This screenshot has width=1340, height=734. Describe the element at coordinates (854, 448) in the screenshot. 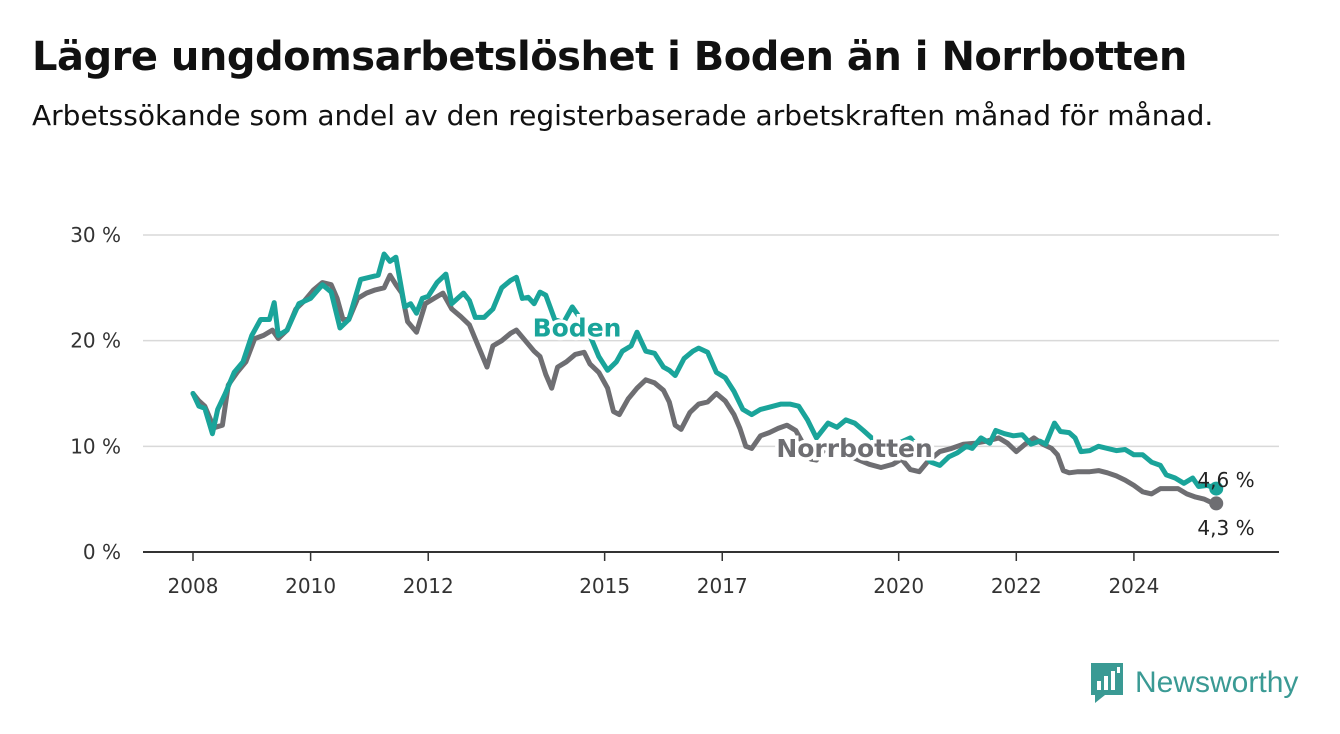

I see `series-label-norrbotten: Norrbotten` at that location.